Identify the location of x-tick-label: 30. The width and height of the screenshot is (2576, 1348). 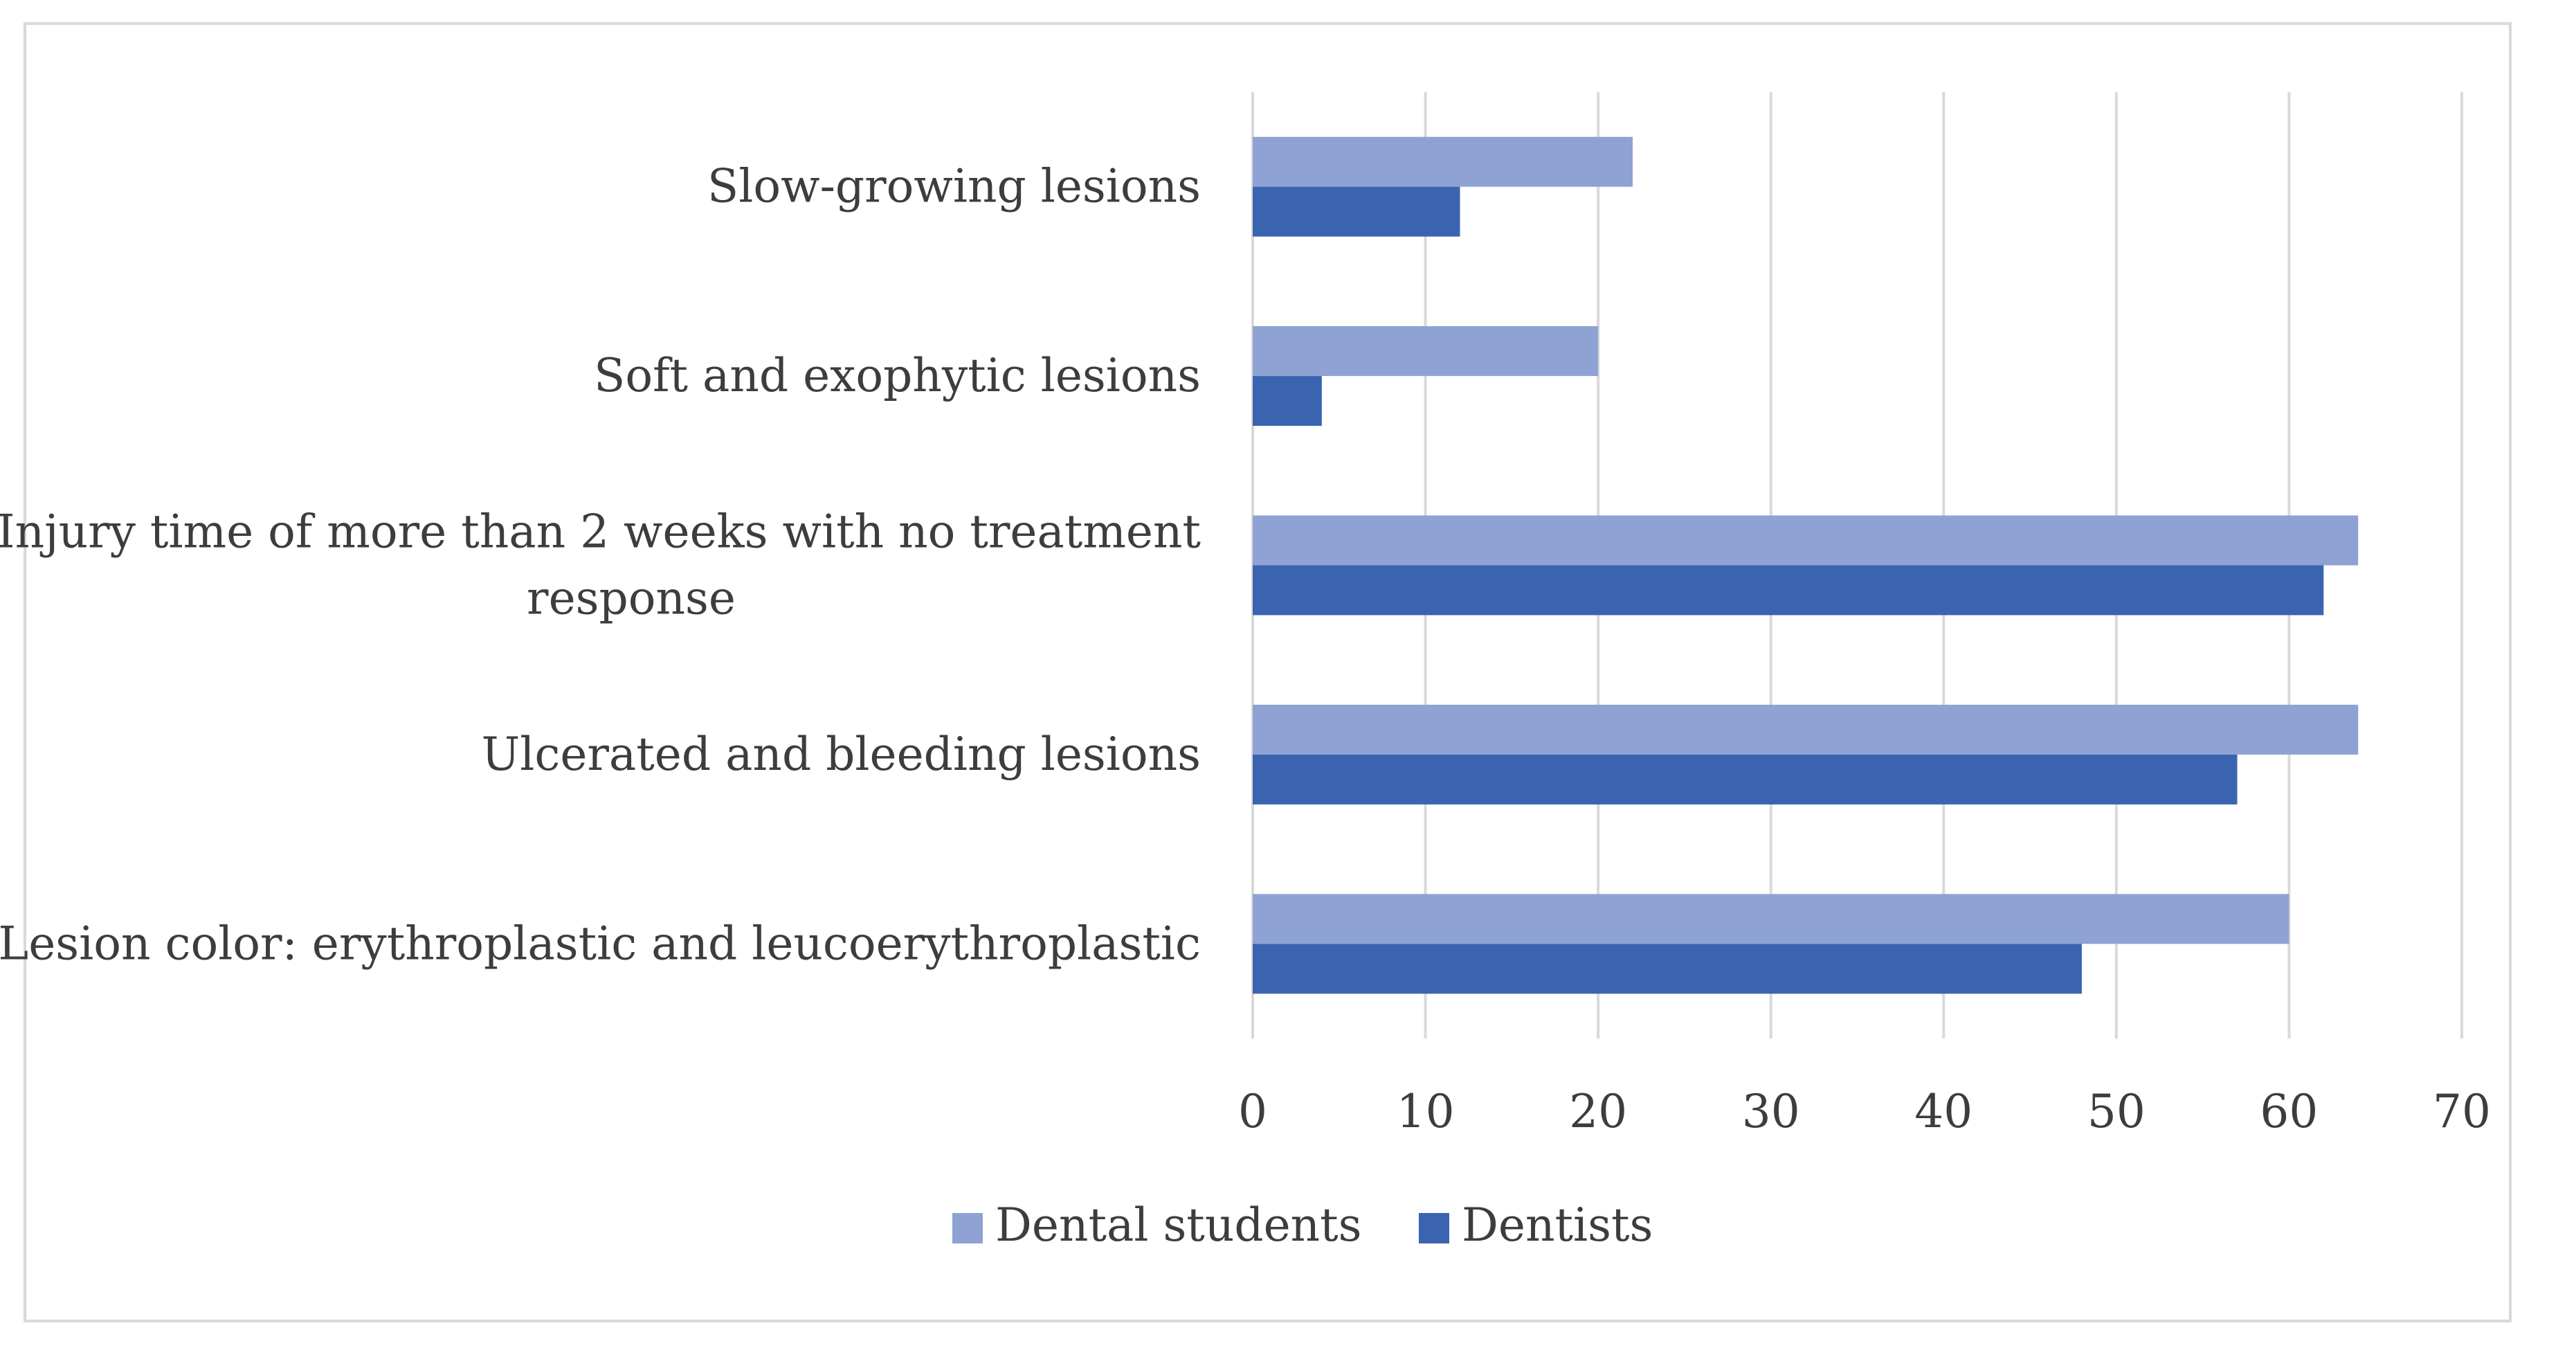
(1771, 1111).